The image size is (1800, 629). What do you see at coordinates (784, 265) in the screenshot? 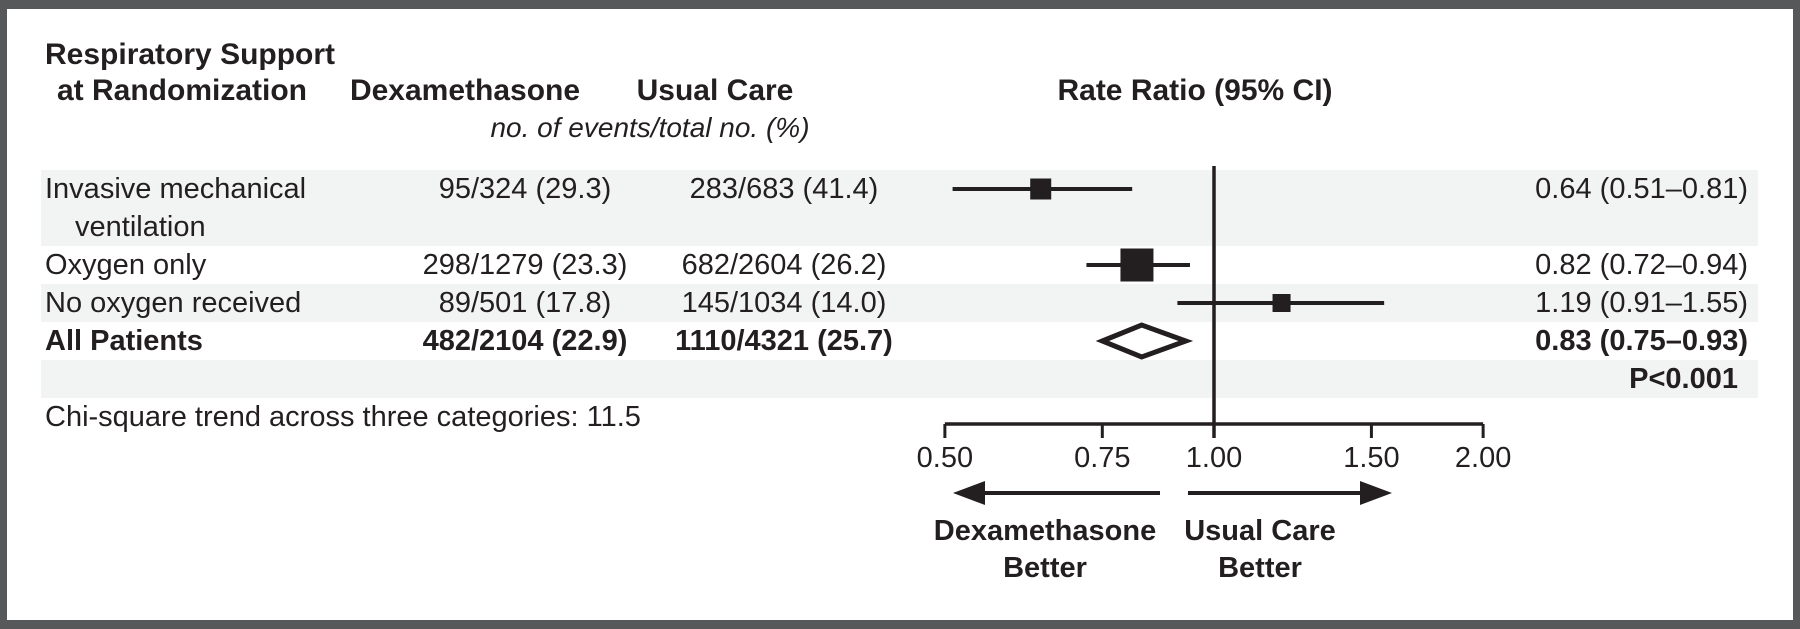
I see `usual-care-value: 682/2604 (26.2)` at bounding box center [784, 265].